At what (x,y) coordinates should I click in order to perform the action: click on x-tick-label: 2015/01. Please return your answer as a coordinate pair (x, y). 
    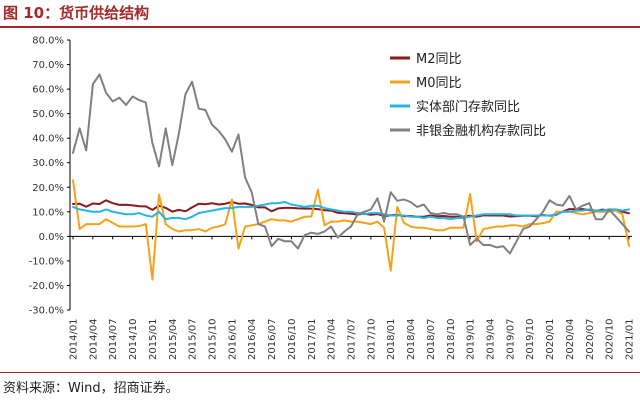
    Looking at the image, I should click on (153, 339).